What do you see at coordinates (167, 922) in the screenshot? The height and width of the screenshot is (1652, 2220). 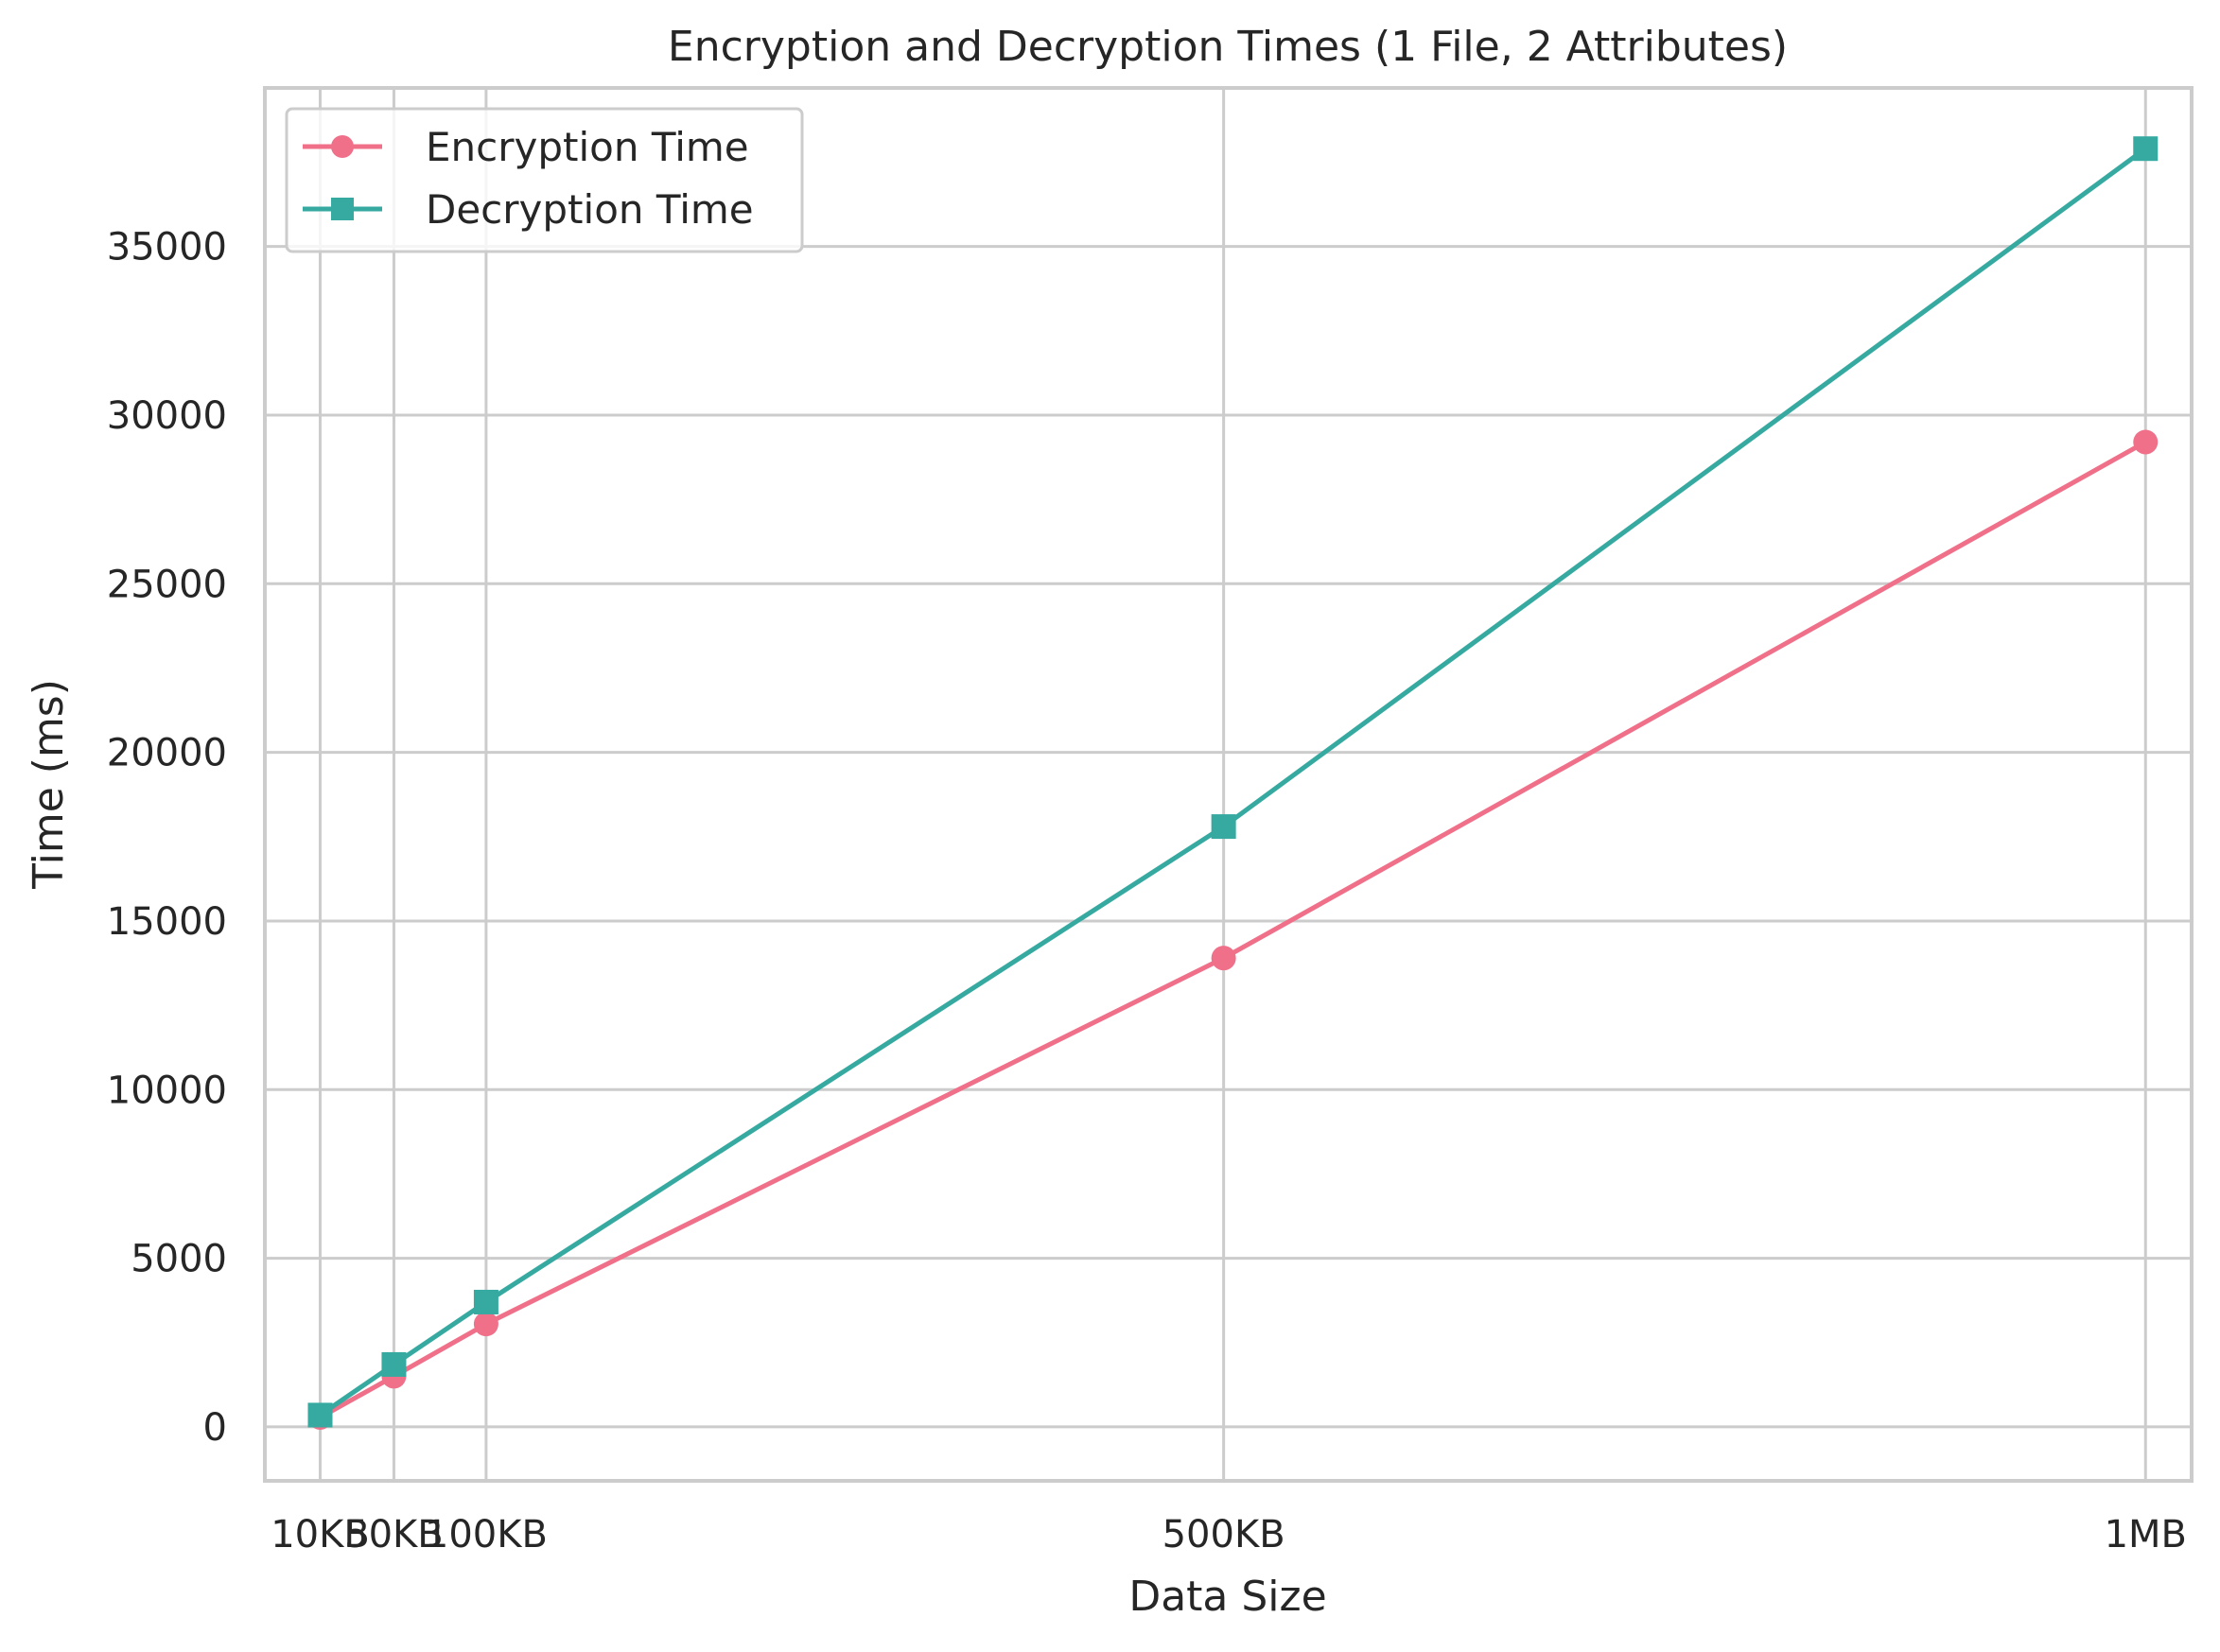 I see `y-tick-label-3: 15000` at bounding box center [167, 922].